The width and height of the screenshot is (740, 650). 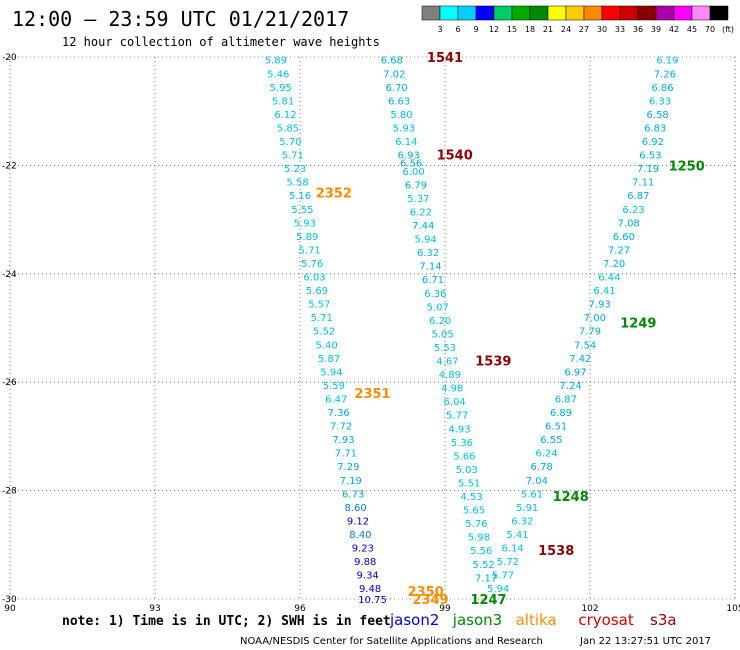 I want to click on swh-value-cryosat: 7.14, so click(x=430, y=267).